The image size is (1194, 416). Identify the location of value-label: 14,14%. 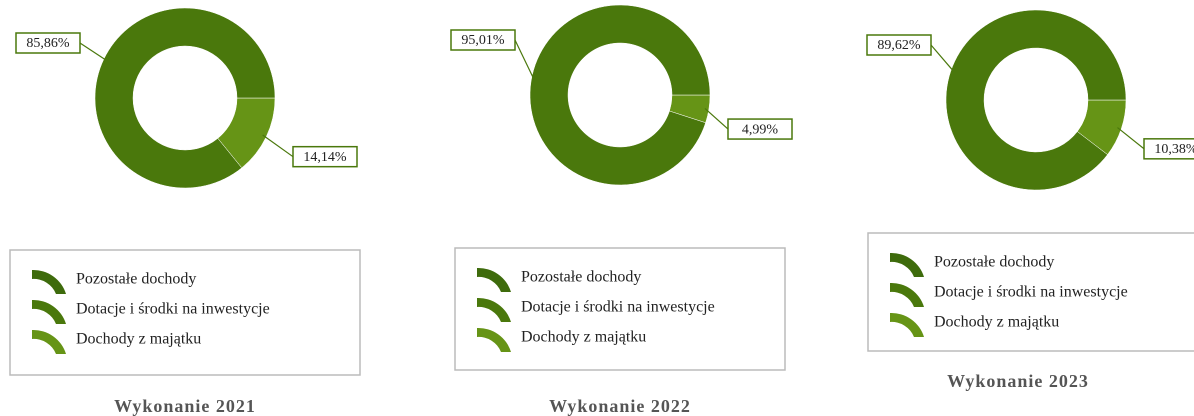
(325, 157).